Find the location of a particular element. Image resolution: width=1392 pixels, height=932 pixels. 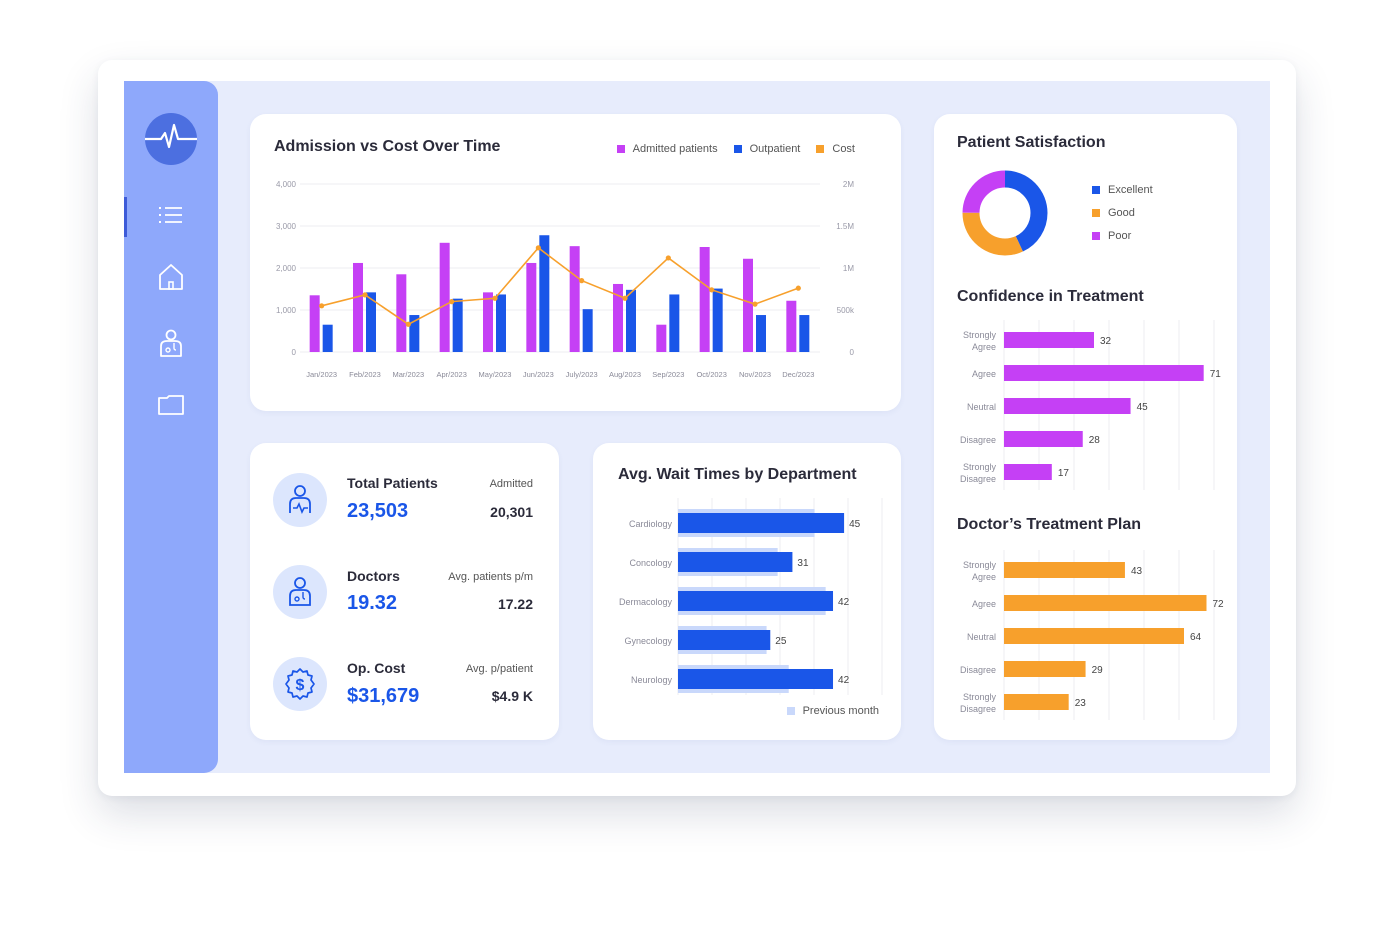

kpi-admitted-value: 20,301 is located at coordinates (511, 512).